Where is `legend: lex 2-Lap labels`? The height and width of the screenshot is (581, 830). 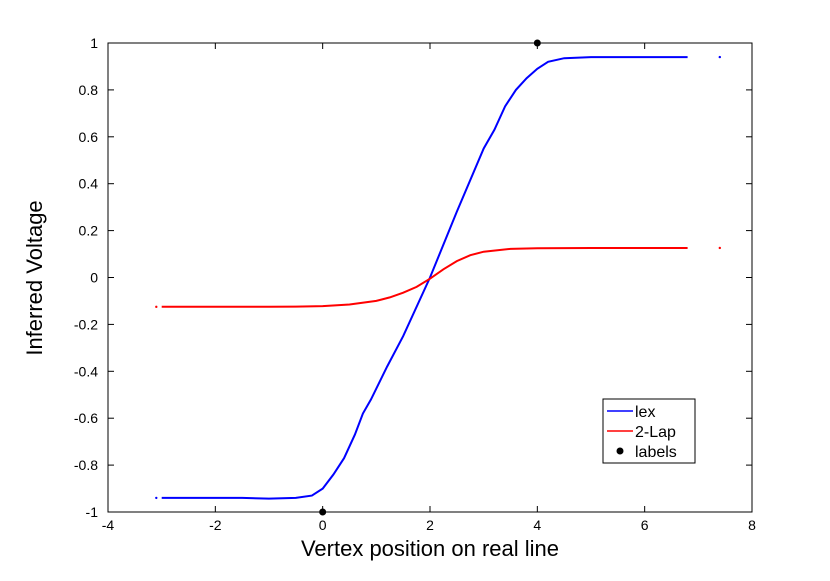 legend: lex 2-Lap labels is located at coordinates (649, 431).